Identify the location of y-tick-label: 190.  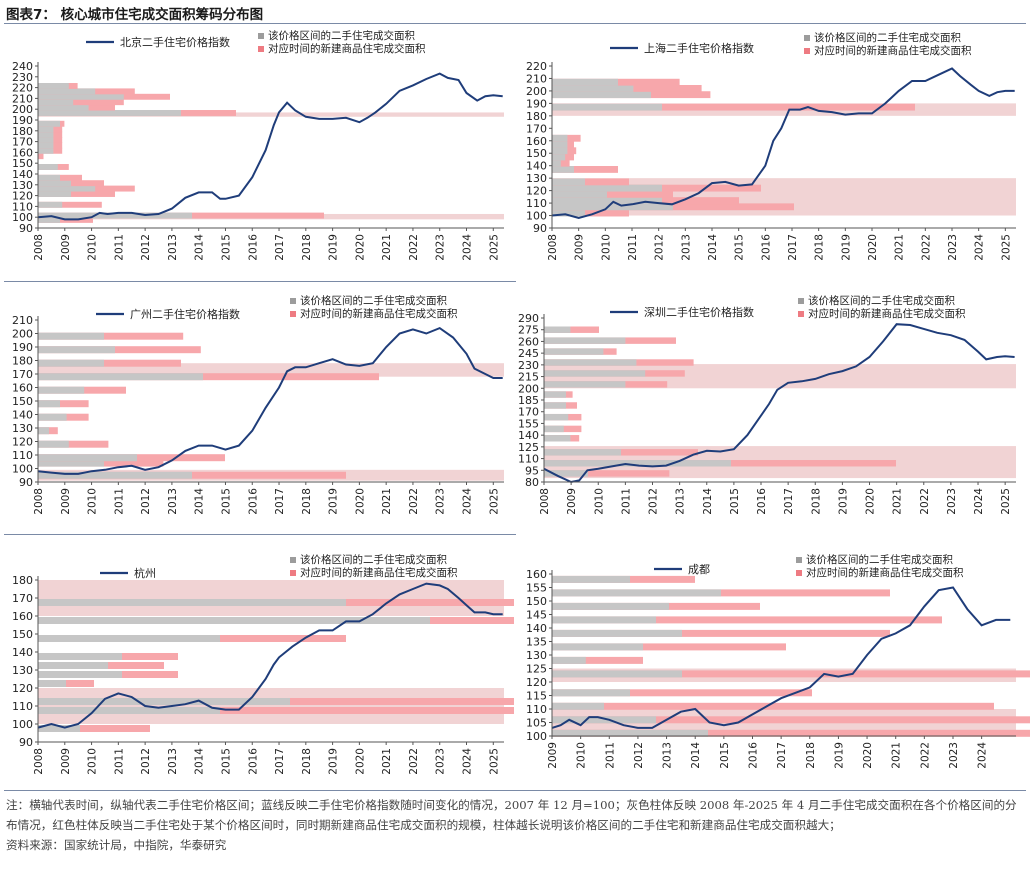
(22, 347).